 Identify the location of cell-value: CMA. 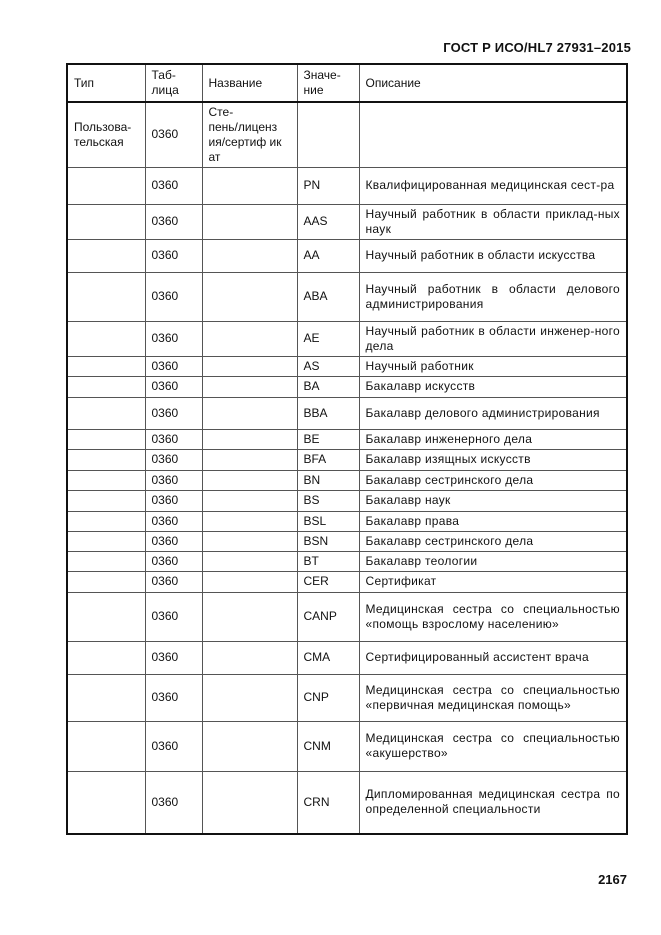
(328, 657).